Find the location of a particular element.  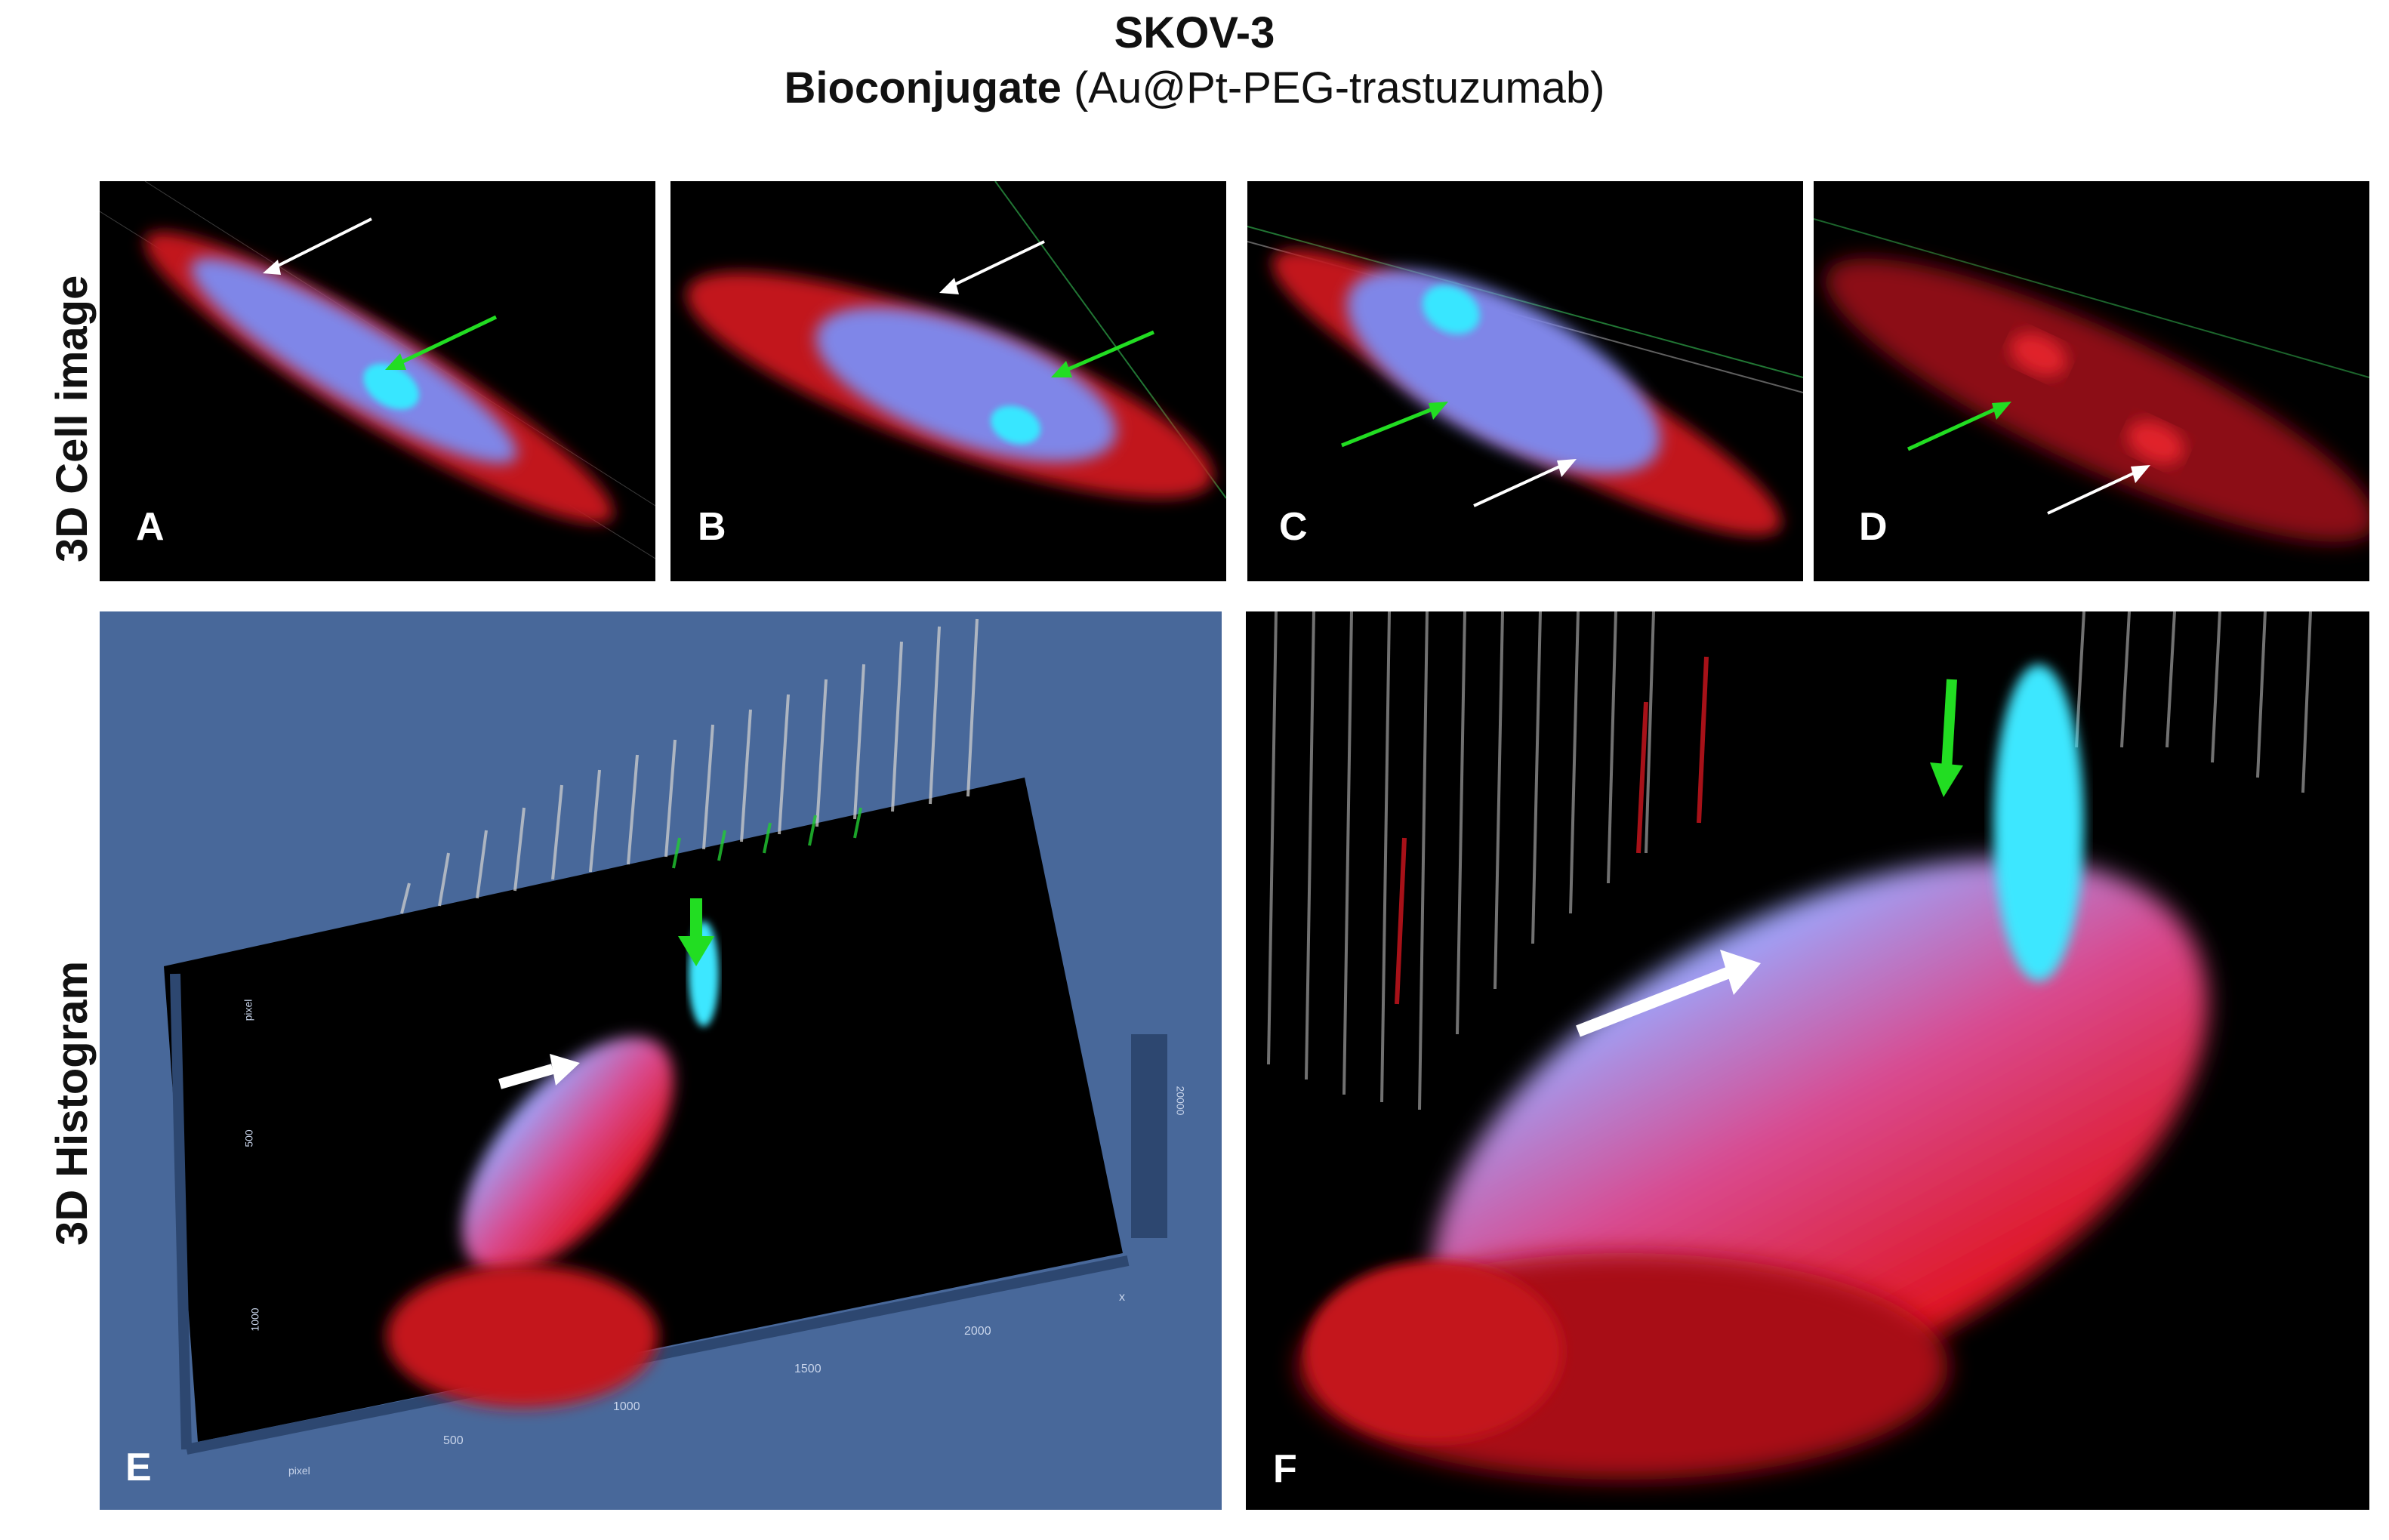

x-tick-2000: 2000 is located at coordinates (977, 1331).